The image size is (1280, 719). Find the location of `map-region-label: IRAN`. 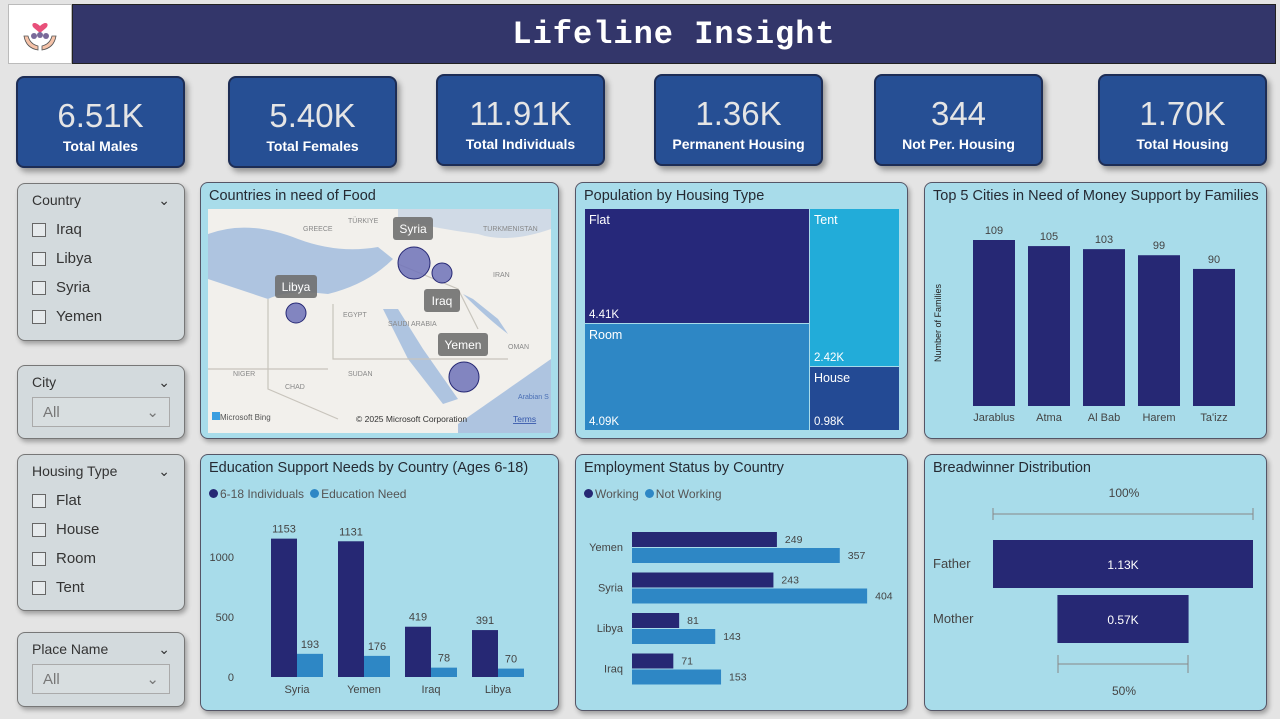

map-region-label: IRAN is located at coordinates (501, 275).